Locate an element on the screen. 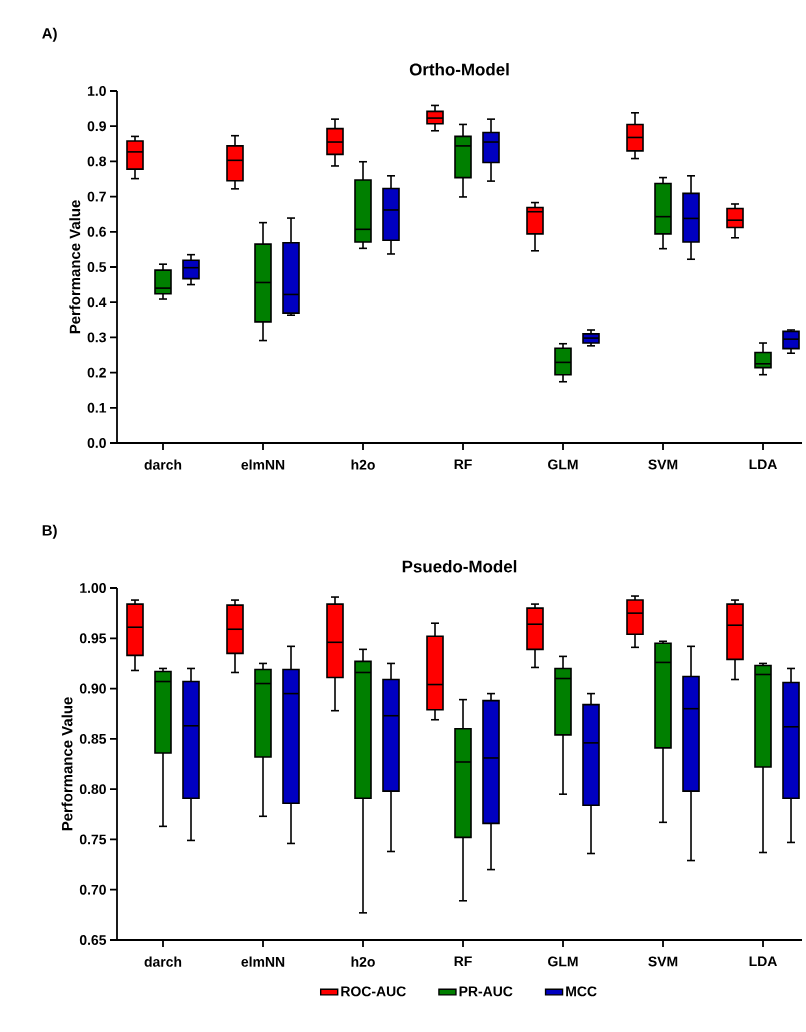 This screenshot has width=806, height=1032. legend-label: MCC is located at coordinates (581, 991).